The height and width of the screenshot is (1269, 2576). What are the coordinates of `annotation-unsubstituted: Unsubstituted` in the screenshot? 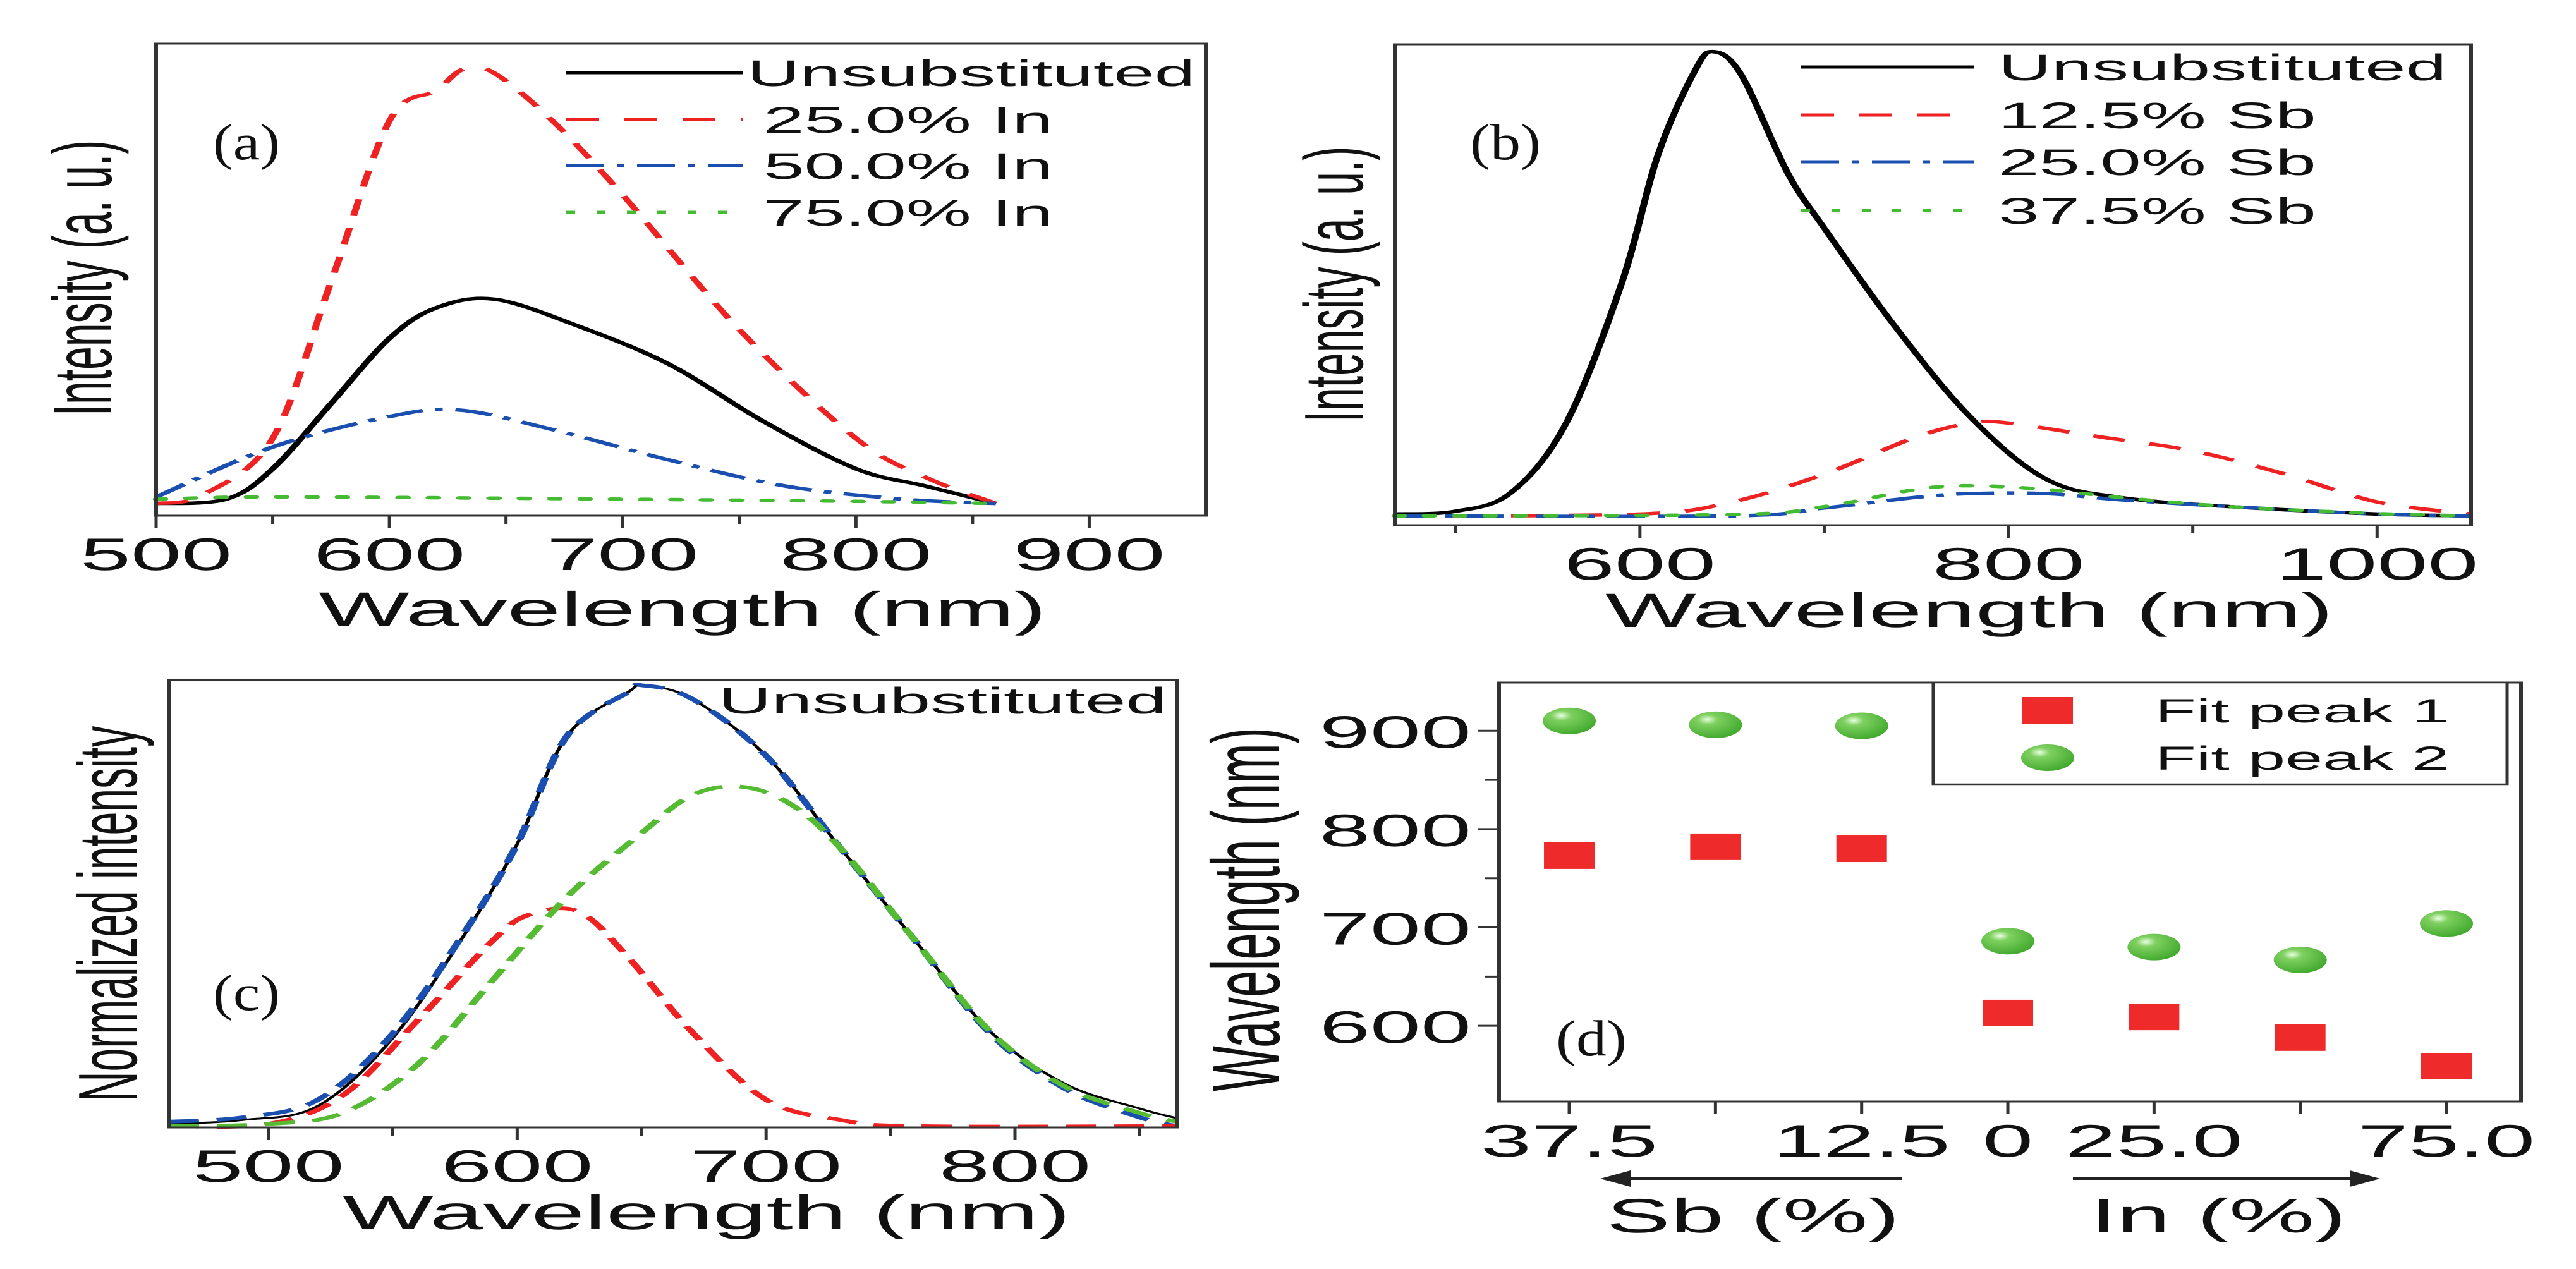 It's located at (943, 701).